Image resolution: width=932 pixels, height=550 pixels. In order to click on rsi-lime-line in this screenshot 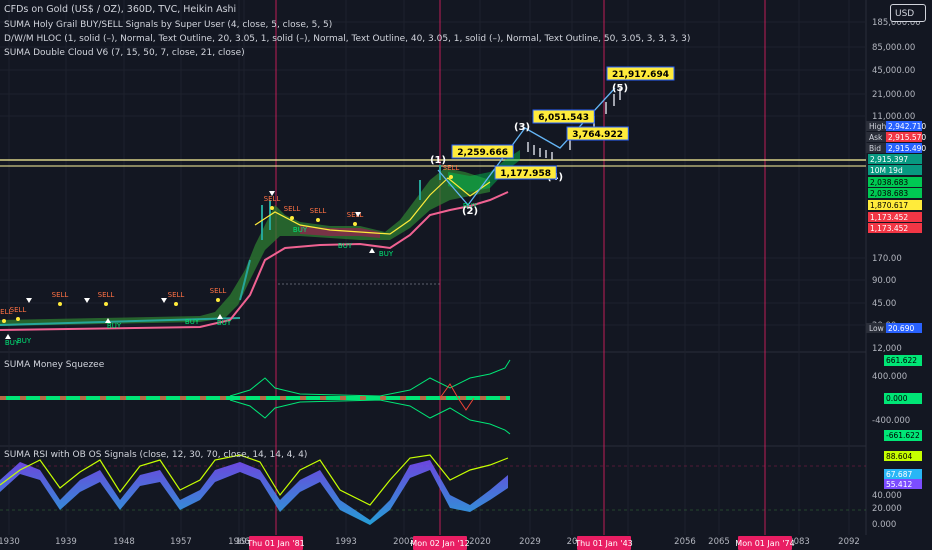, I will do `click(254, 480)`.